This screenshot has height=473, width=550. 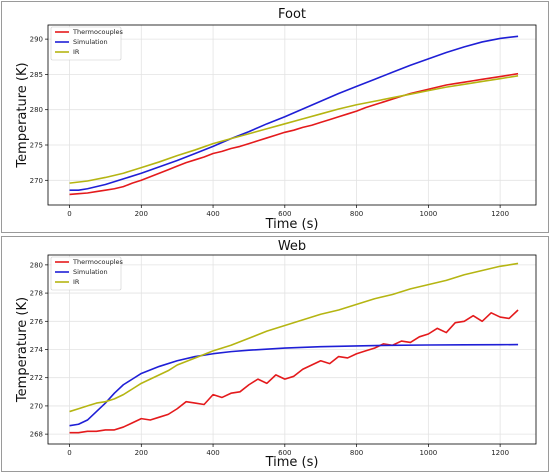 What do you see at coordinates (36, 294) in the screenshot?
I see `y-tick-label: 278` at bounding box center [36, 294].